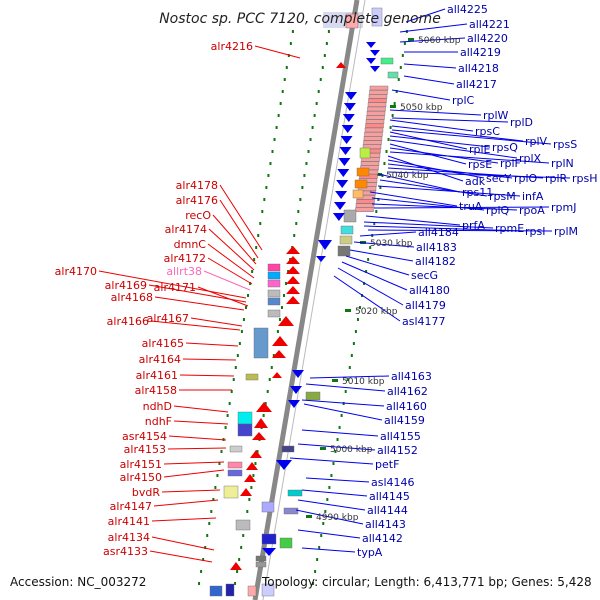  Describe the element at coordinates (160, 359) in the screenshot. I see `gene-label-left: alr4164` at that location.